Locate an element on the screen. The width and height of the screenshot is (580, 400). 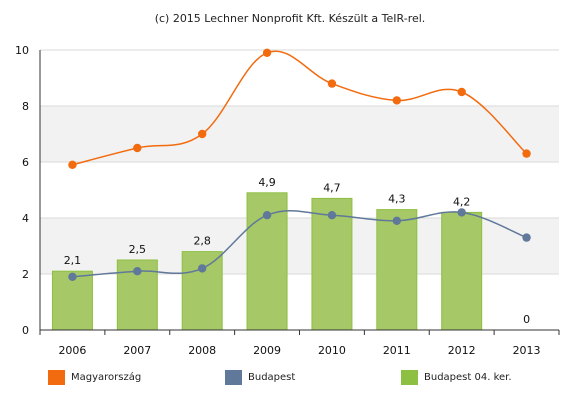
y-tick-label: 4 is located at coordinates (25, 218).